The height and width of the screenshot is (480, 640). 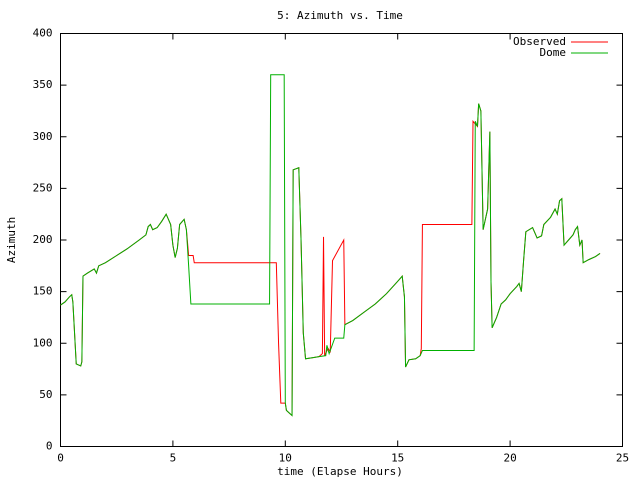 What do you see at coordinates (509, 458) in the screenshot?
I see `x-tick-label: 20` at bounding box center [509, 458].